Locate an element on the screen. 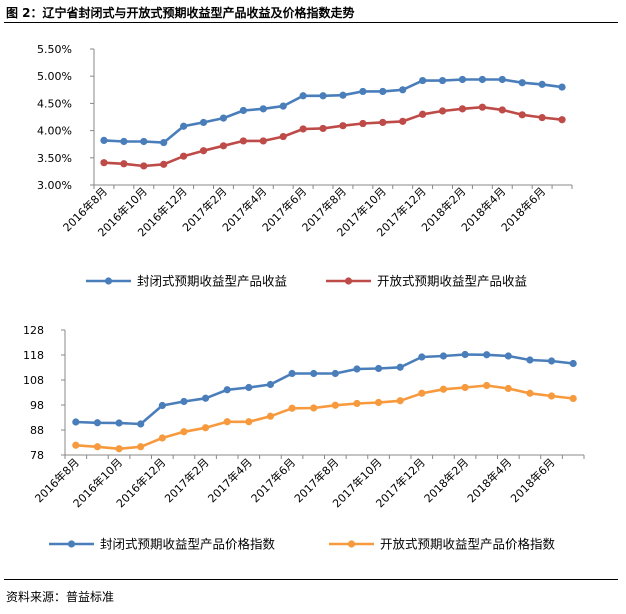 This screenshot has height=614, width=626. y-tick-label: 4.50% is located at coordinates (54, 103).